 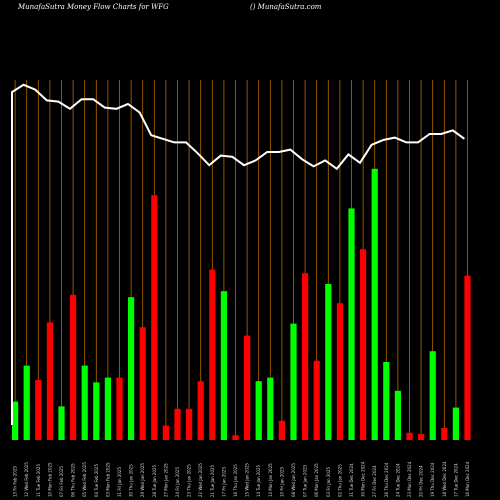 I want to click on x-tick-label: 15 Wed Jan 2025, so click(x=247, y=480).